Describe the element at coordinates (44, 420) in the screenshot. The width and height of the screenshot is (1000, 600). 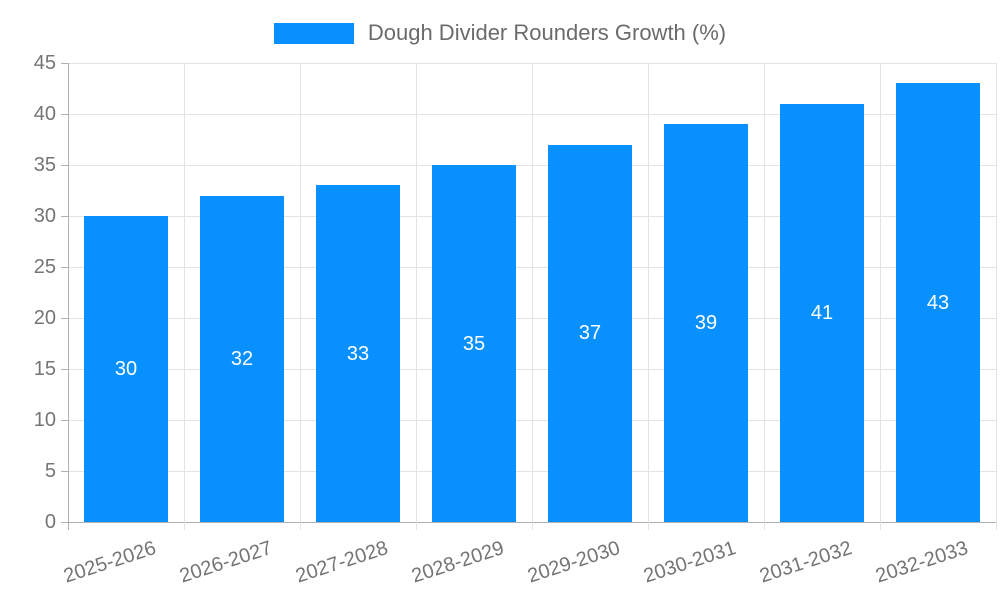
I see `y-axis-tick-label: 10` at that location.